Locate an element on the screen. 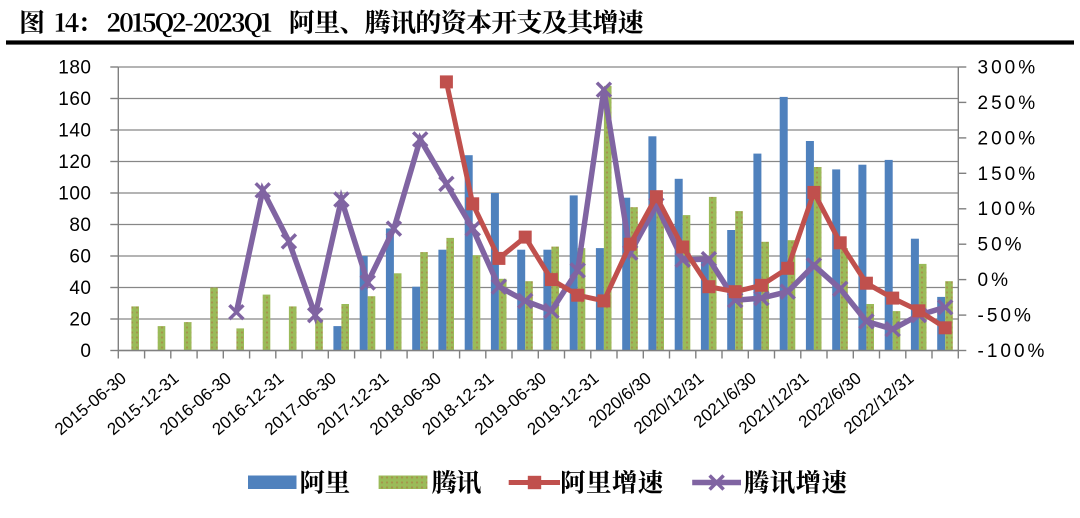 The height and width of the screenshot is (518, 1080). svg-text: 40 is located at coordinates (80, 288).